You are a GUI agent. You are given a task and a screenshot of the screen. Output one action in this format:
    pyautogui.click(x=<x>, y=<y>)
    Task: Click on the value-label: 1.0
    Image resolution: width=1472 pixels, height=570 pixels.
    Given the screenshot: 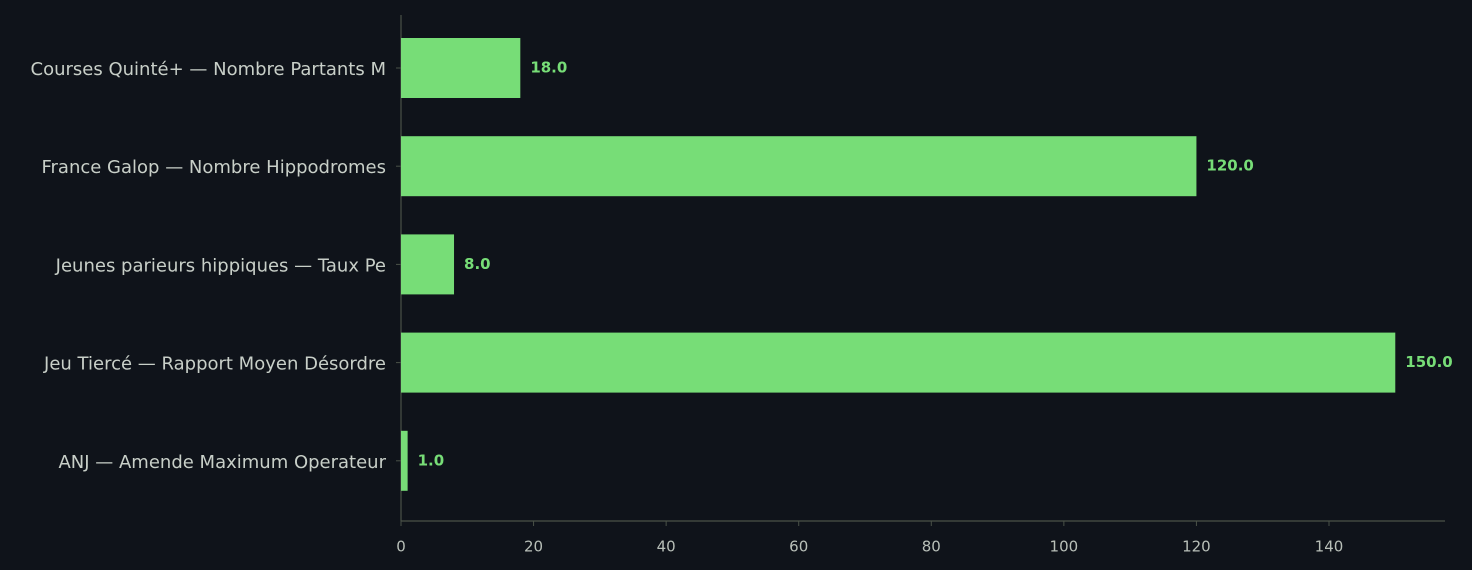 What is the action you would take?
    pyautogui.click(x=431, y=460)
    